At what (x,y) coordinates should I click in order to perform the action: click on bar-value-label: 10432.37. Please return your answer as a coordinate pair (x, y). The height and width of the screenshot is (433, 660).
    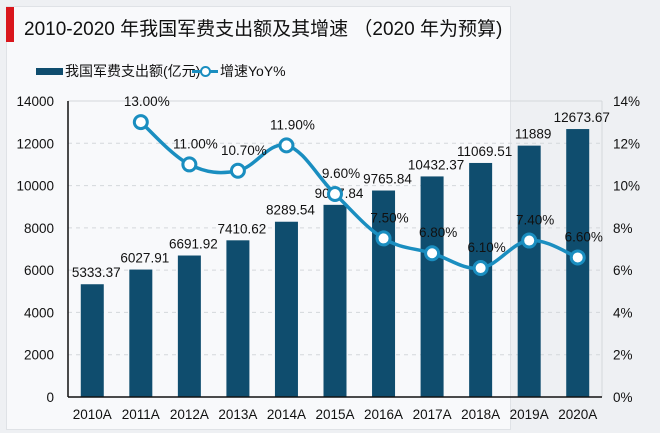
    Looking at the image, I should click on (436, 164).